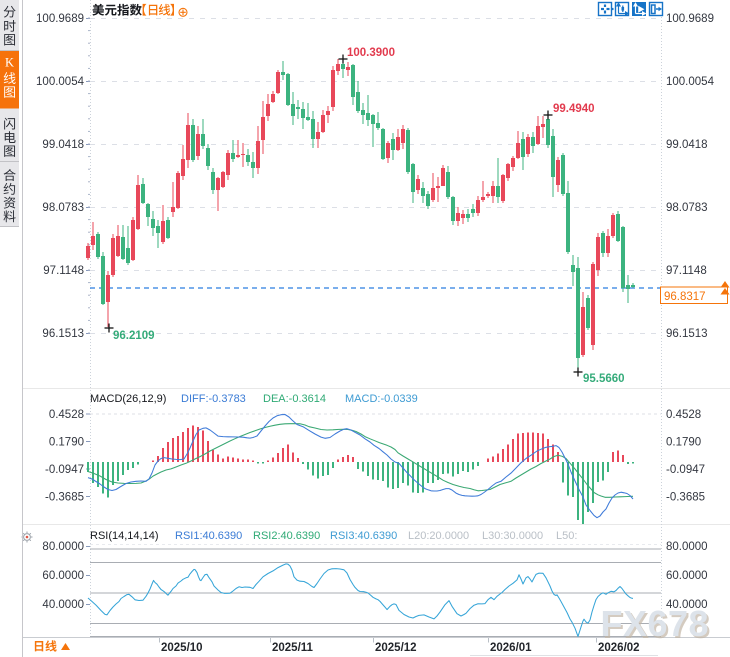  I want to click on svg-text: 96.8317, so click(685, 297).